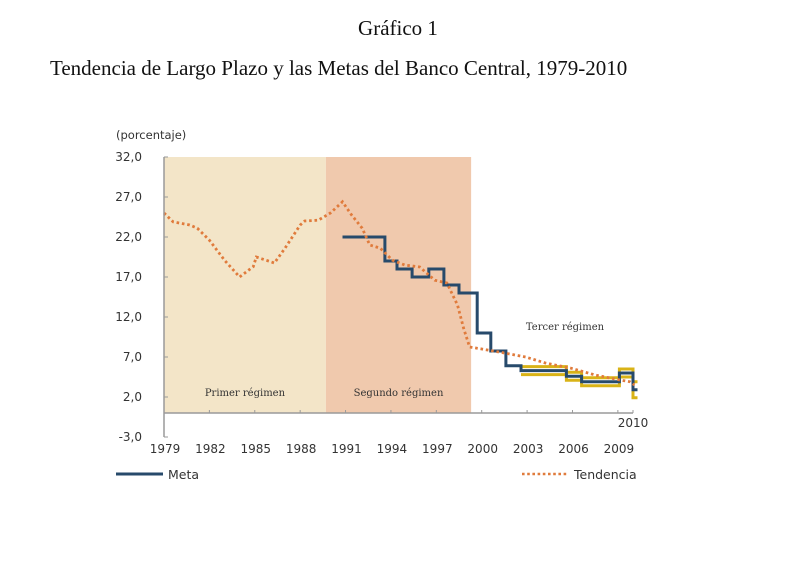  I want to click on x-tick-label: 1979, so click(165, 449).